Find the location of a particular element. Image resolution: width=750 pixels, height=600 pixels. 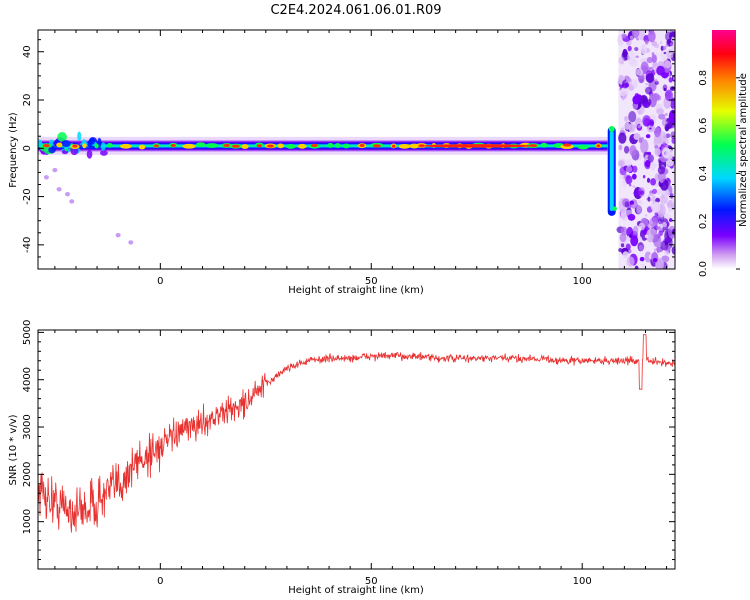

colorbar-tick-label: 0.8 is located at coordinates (703, 78).